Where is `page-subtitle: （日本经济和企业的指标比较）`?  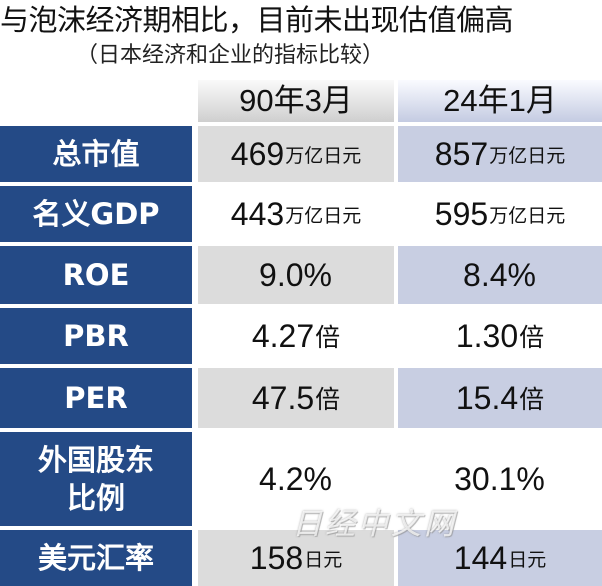 page-subtitle: （日本经济和企业的指标比较） is located at coordinates (230, 55).